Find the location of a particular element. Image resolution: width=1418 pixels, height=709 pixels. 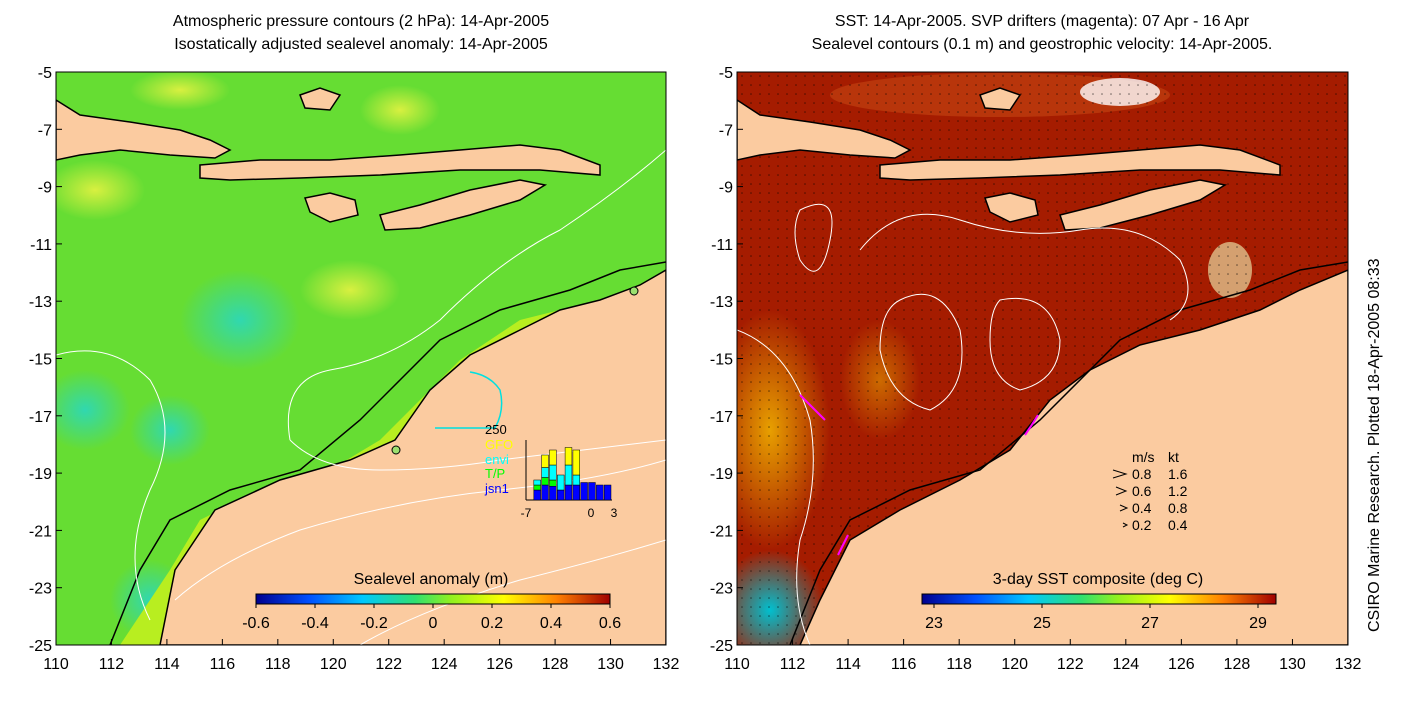

inset-bar-gfo is located at coordinates (545, 461).